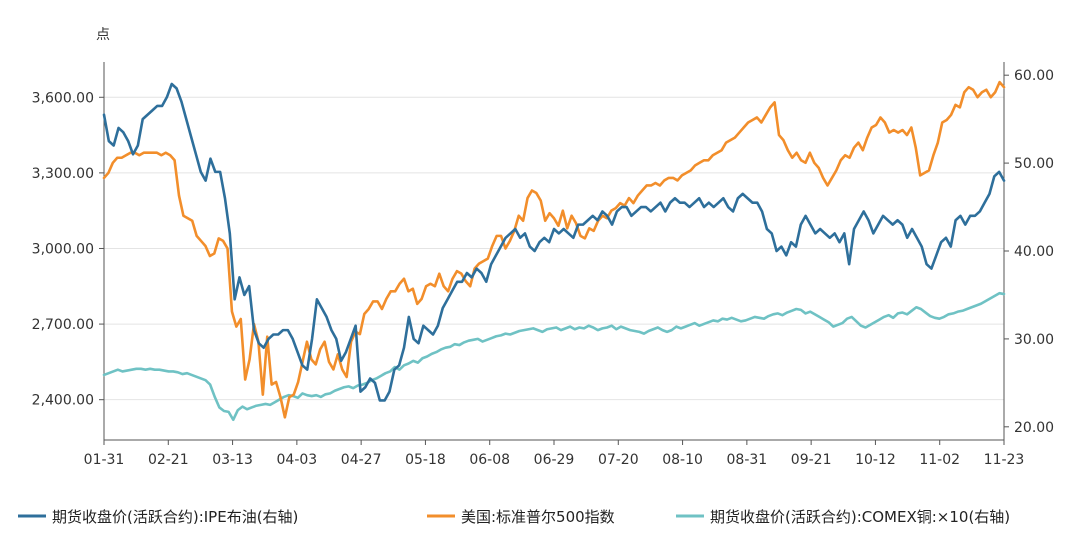 The width and height of the screenshot is (1080, 544). I want to click on x-tick-label: 02-21, so click(168, 460).